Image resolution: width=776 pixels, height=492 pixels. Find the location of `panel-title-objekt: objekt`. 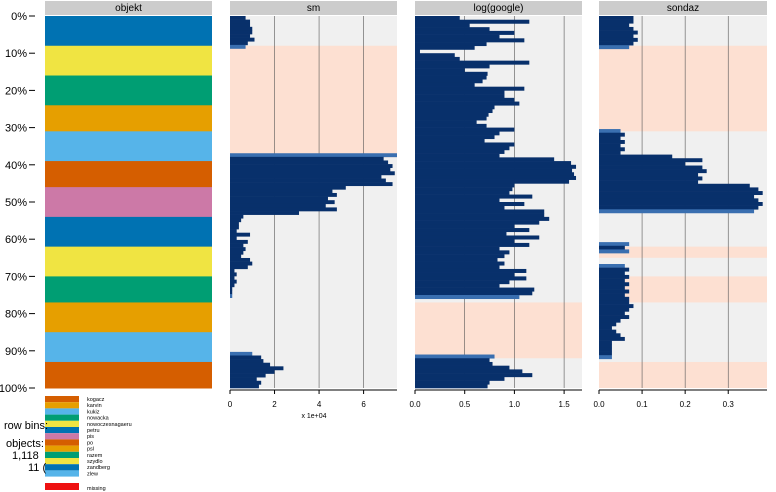

panel-title-objekt: objekt is located at coordinates (128, 8).